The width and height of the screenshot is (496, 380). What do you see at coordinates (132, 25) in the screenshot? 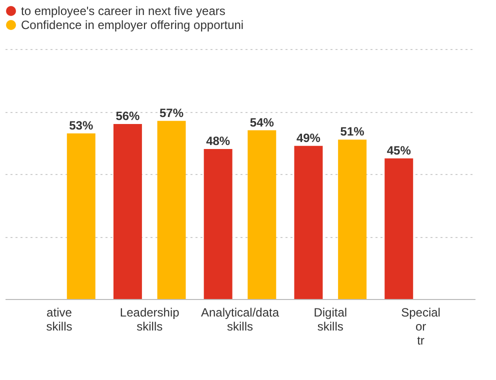
I see `legend-label: Confidence in employer offering opportuni` at bounding box center [132, 25].